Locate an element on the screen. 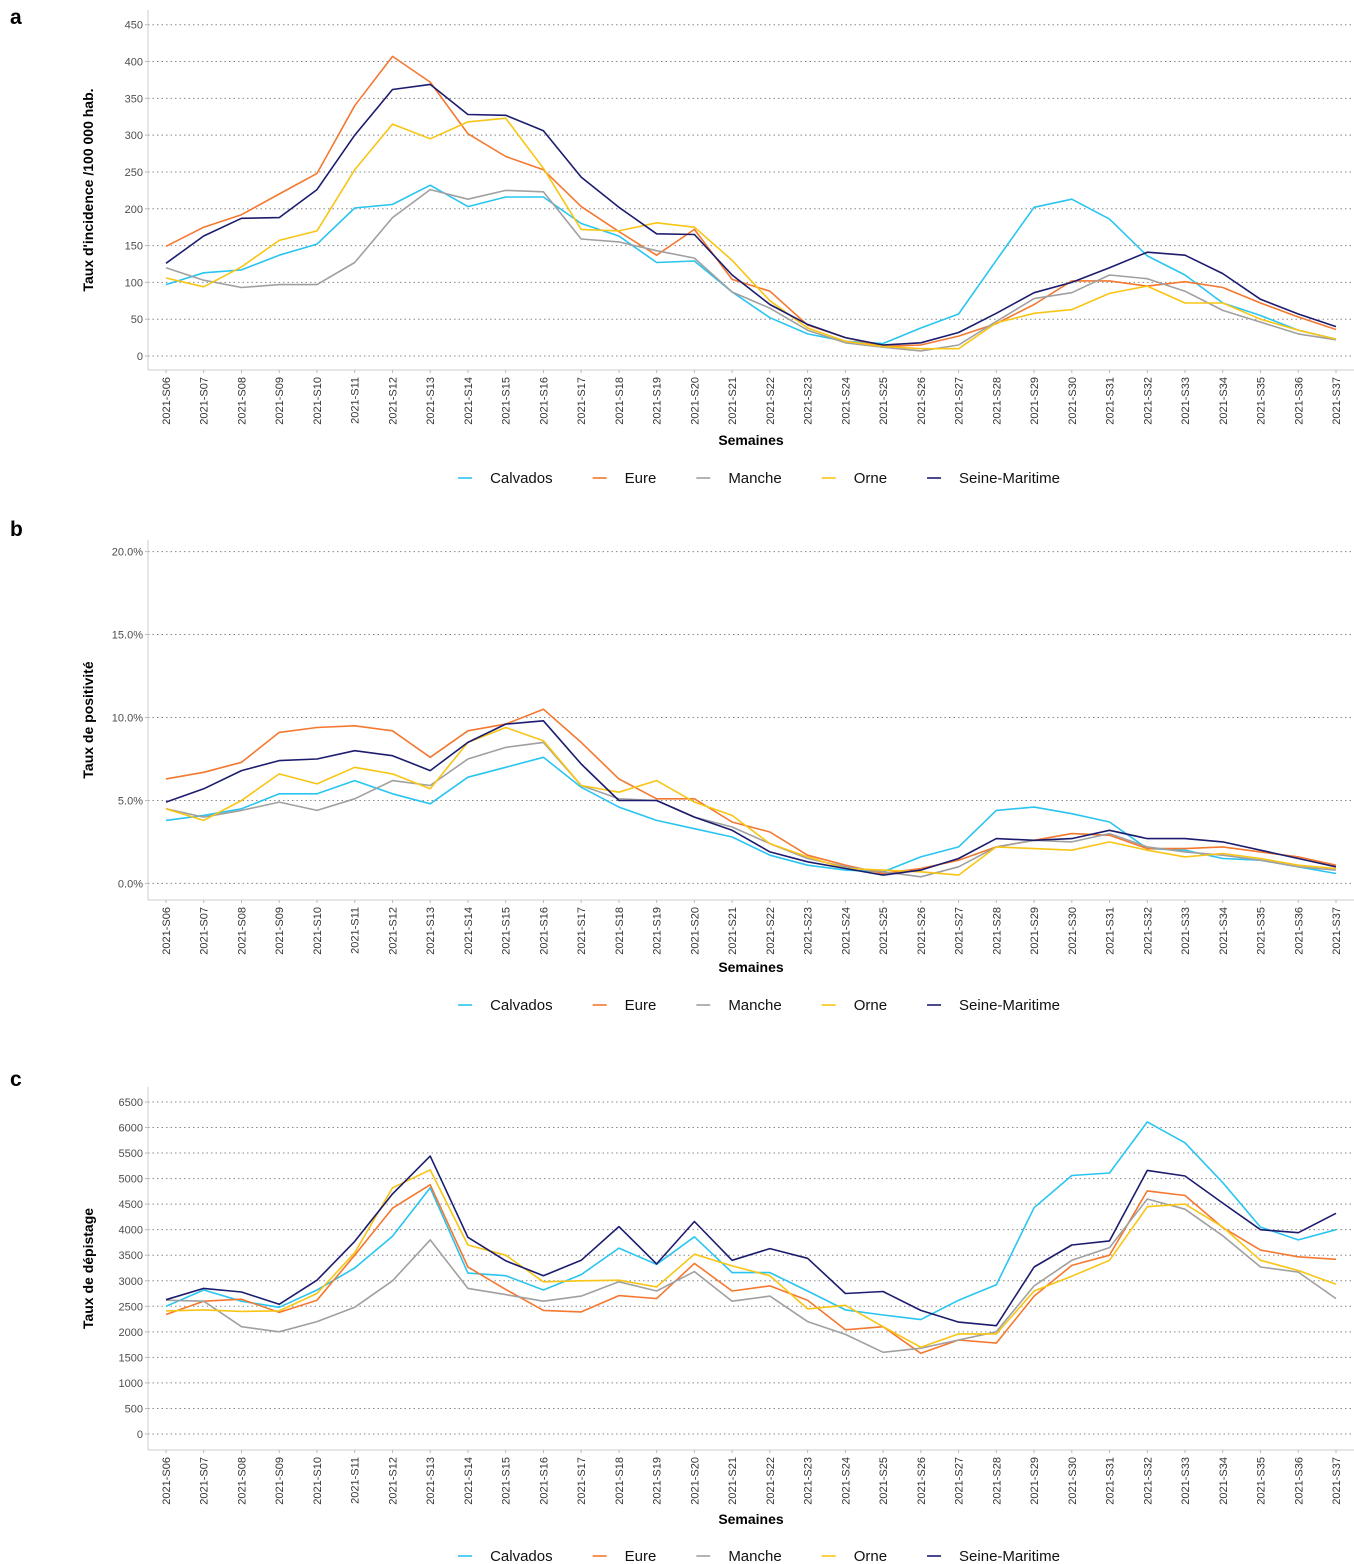  y-tick-label: 2000 is located at coordinates (131, 1333).